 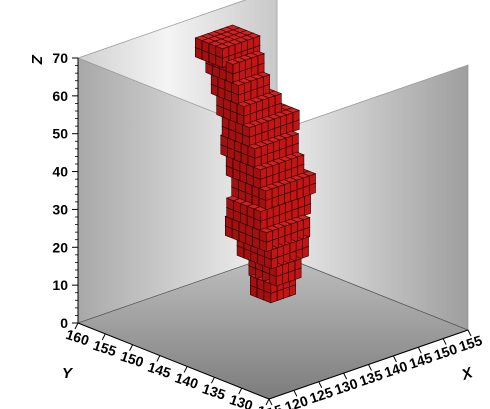 I want to click on z-tick-label: 60, so click(x=60, y=96).